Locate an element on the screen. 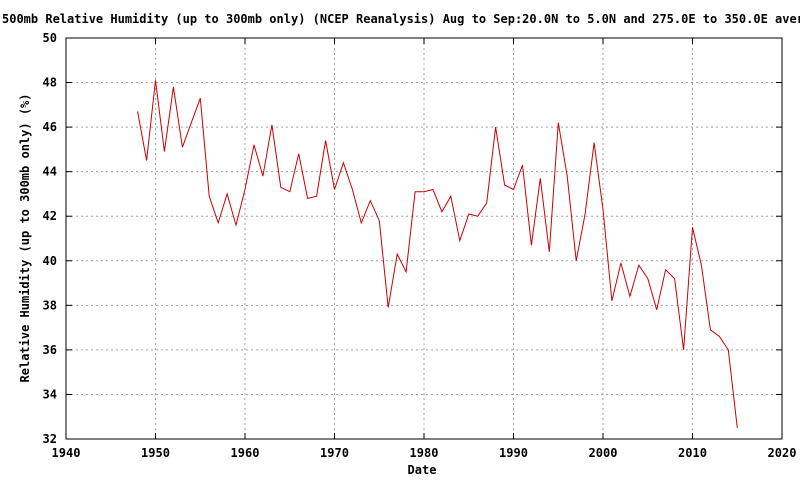  y-tick-label: 44 is located at coordinates (50, 172).